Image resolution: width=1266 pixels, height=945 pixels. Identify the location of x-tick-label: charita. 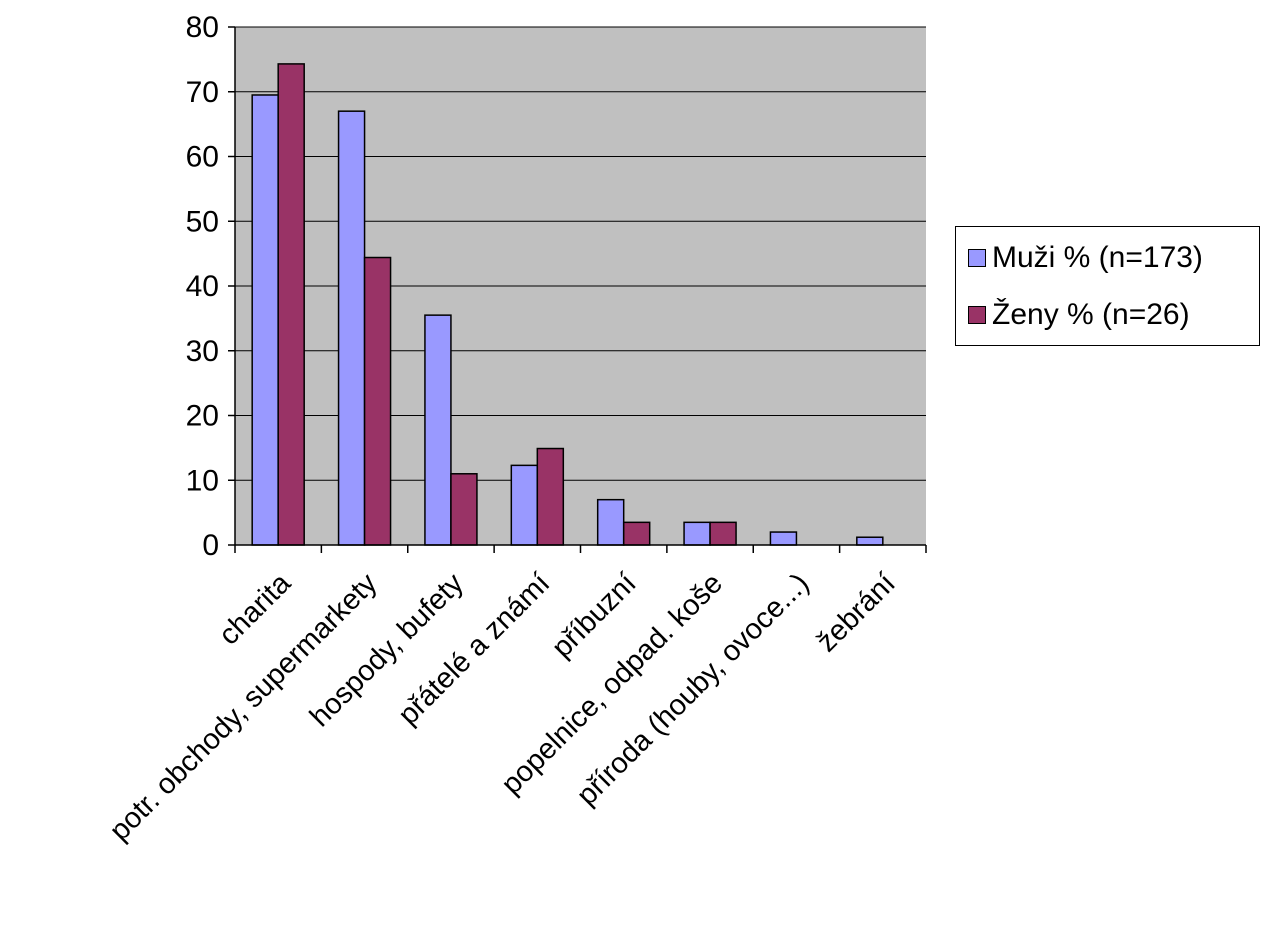
(255, 609).